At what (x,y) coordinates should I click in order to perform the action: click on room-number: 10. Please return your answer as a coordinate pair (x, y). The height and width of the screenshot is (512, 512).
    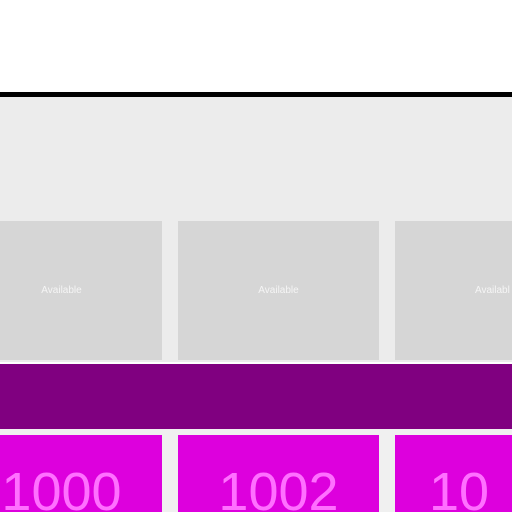
    Looking at the image, I should click on (459, 487).